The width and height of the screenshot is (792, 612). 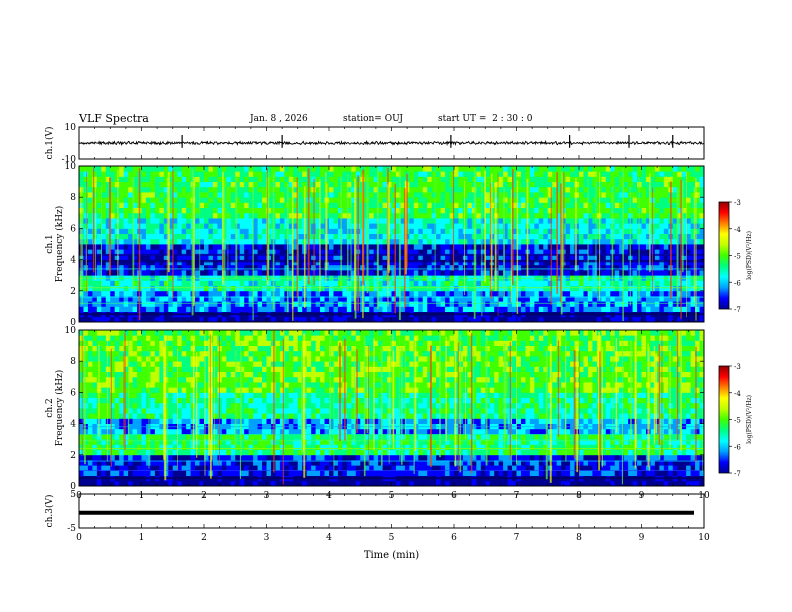 What do you see at coordinates (73, 487) in the screenshot?
I see `ch2-spectrogram-y-tick-label: 0` at bounding box center [73, 487].